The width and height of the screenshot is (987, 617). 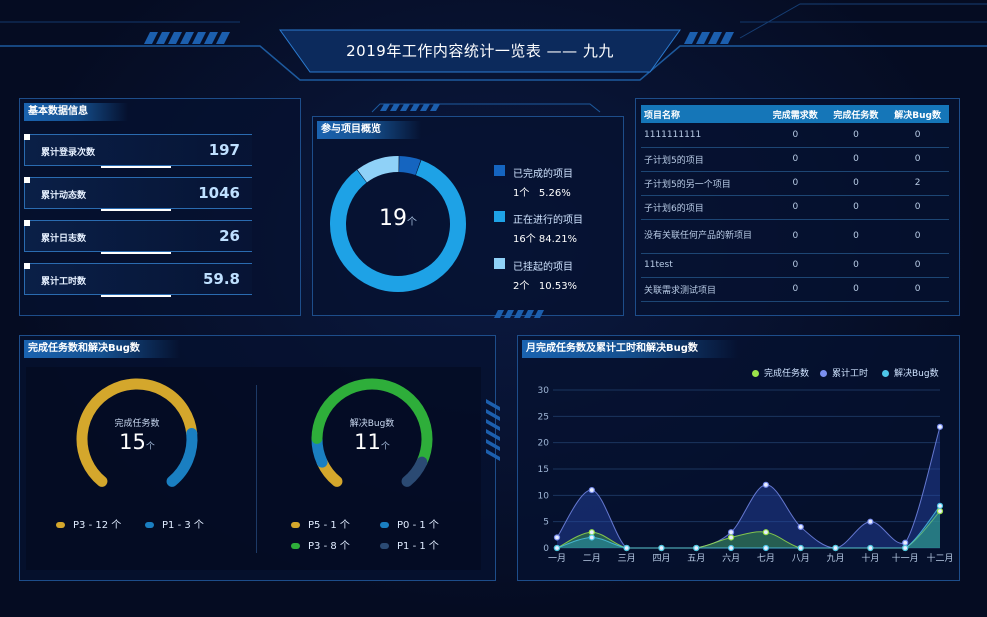 What do you see at coordinates (183, 525) in the screenshot?
I see `legend-label: P1 - 3 个` at bounding box center [183, 525].